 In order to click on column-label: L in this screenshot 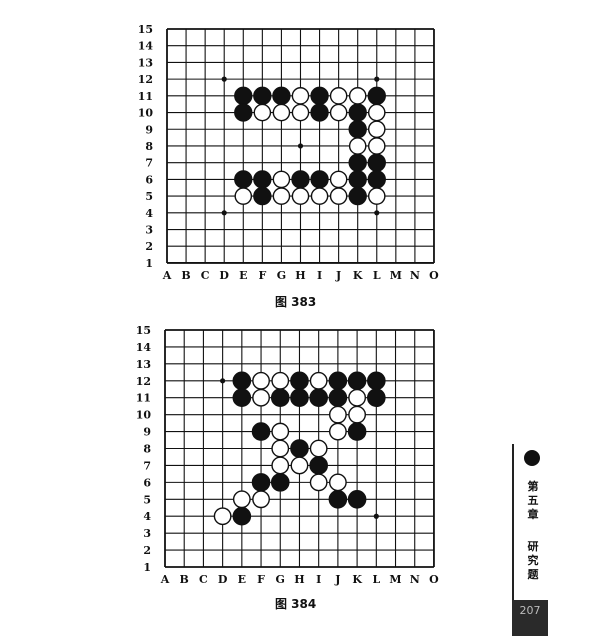, I will do `click(376, 579)`.